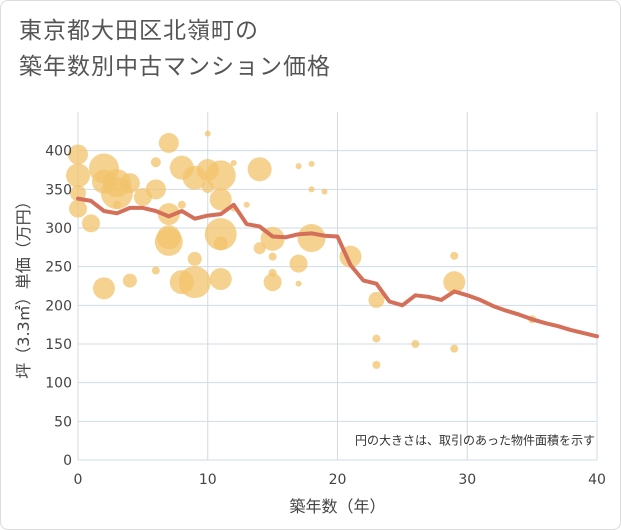  I want to click on y-tick-label: 250, so click(58, 268).